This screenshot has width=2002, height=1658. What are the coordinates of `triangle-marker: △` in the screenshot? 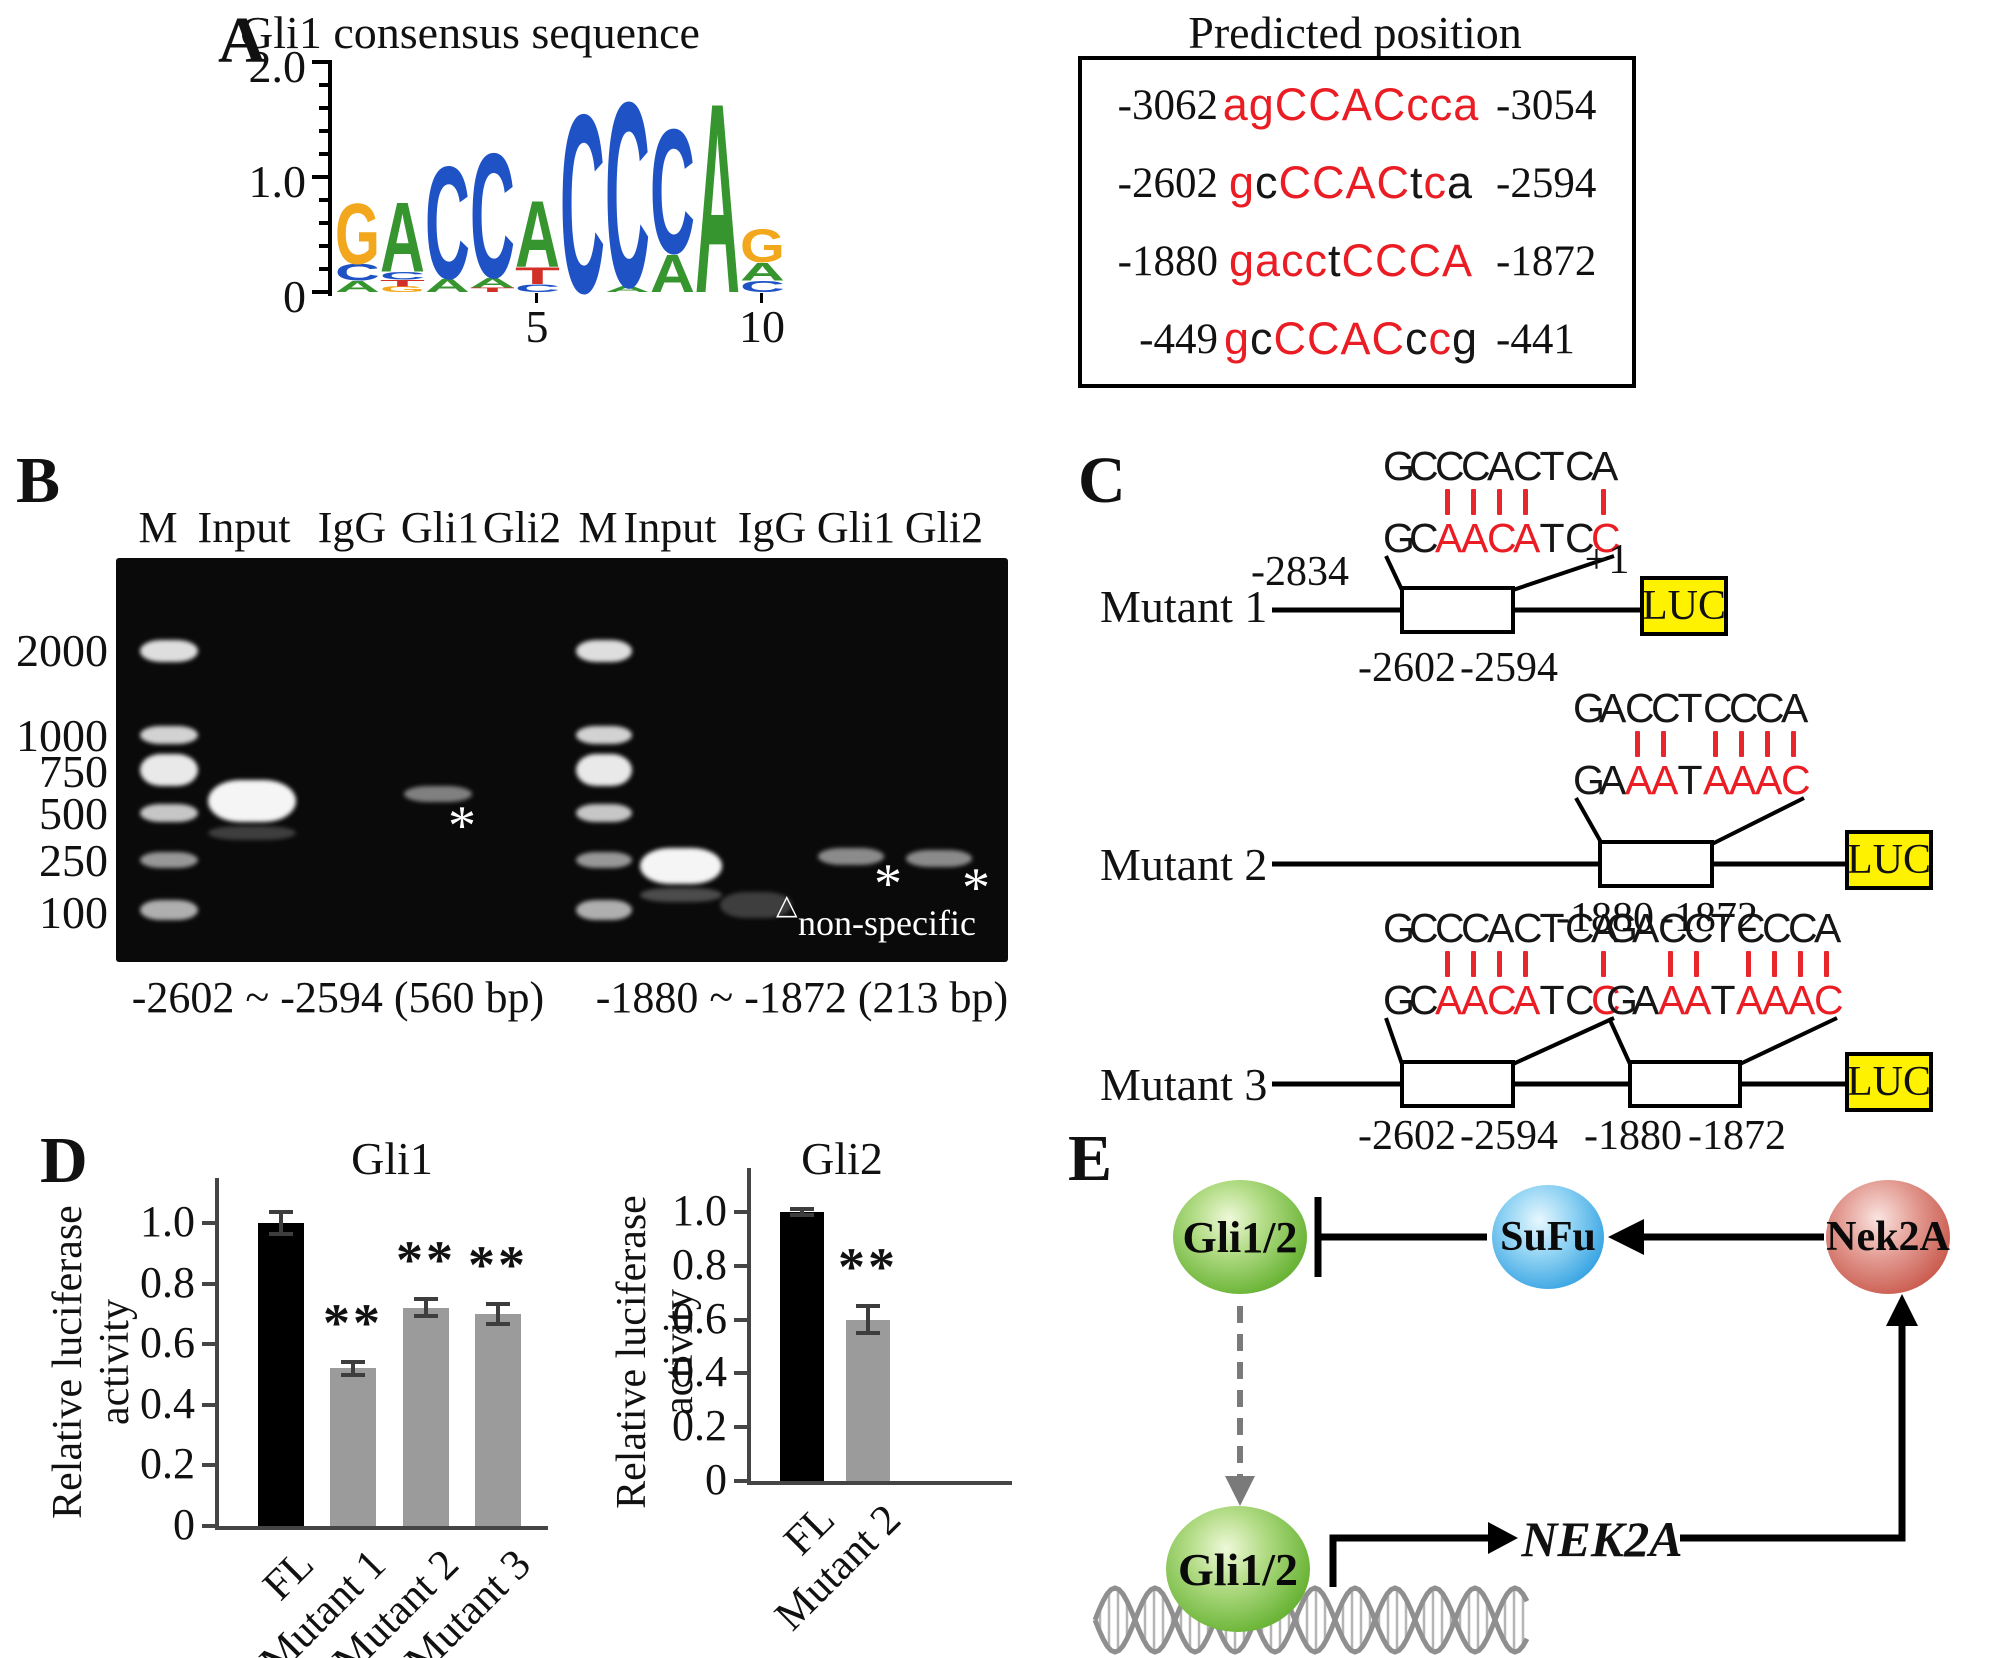 It's located at (787, 905).